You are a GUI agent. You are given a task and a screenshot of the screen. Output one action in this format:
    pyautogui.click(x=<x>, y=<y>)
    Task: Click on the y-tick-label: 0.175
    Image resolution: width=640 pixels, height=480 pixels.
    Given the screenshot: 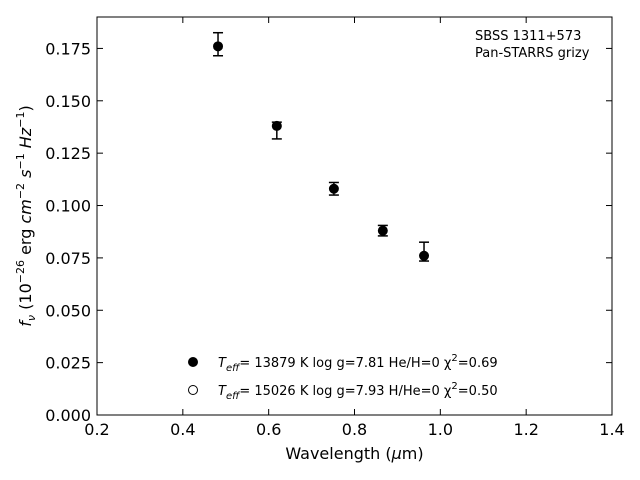 What is the action you would take?
    pyautogui.click(x=68, y=48)
    